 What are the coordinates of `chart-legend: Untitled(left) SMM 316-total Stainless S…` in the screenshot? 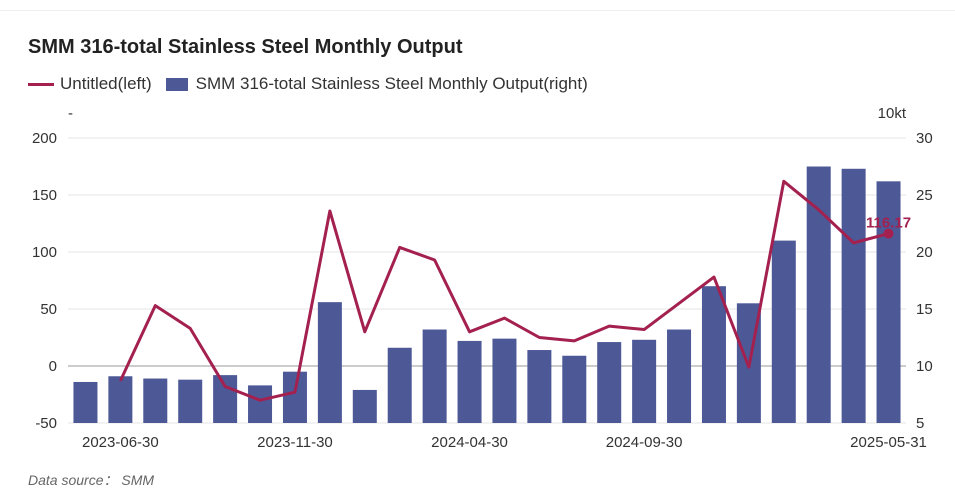 It's located at (308, 84).